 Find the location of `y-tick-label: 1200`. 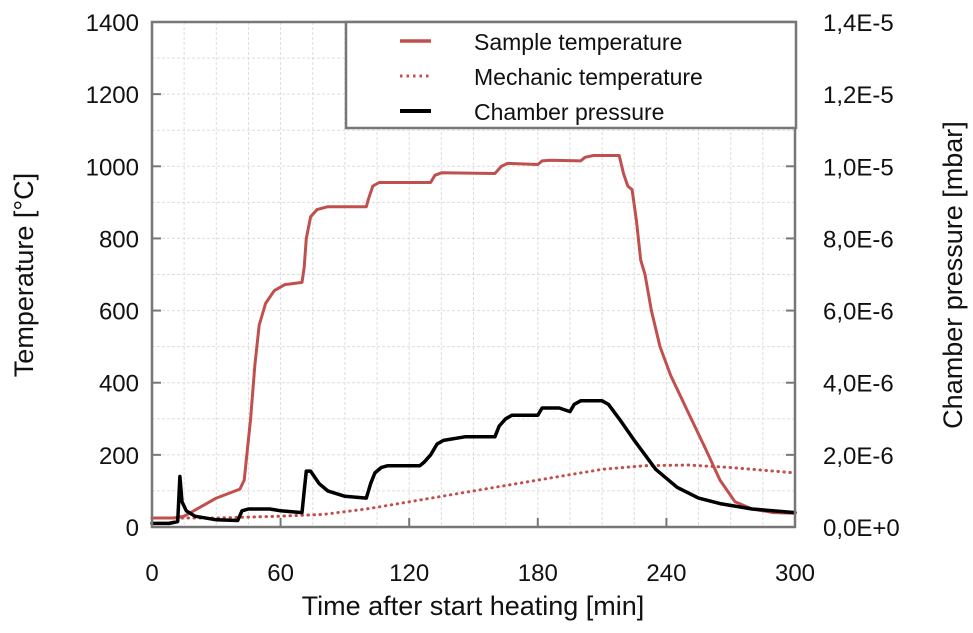

y-tick-label: 1200 is located at coordinates (112, 95).